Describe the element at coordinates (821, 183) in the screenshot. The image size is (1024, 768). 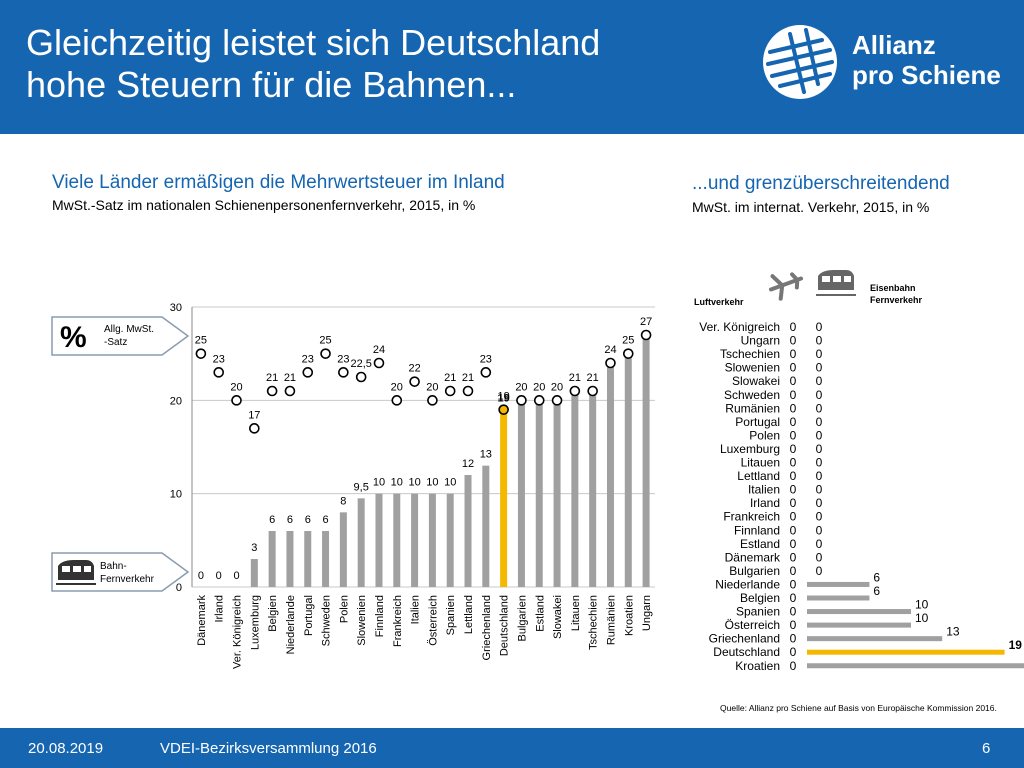
I see `right-chart-title: ...und grenzüberschreitendend` at that location.